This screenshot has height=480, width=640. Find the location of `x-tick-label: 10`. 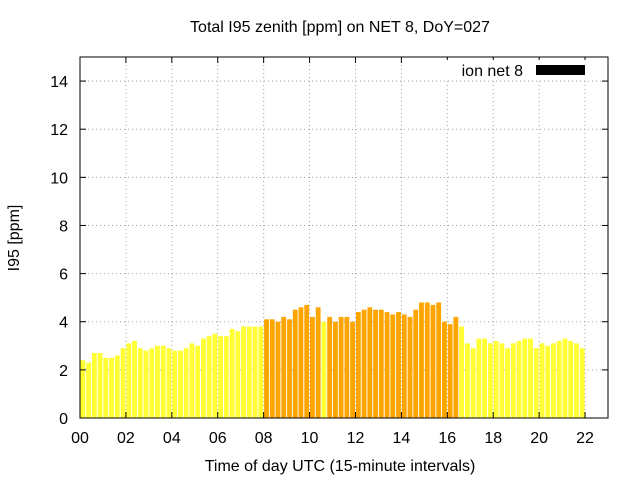

x-tick-label: 10 is located at coordinates (310, 438).